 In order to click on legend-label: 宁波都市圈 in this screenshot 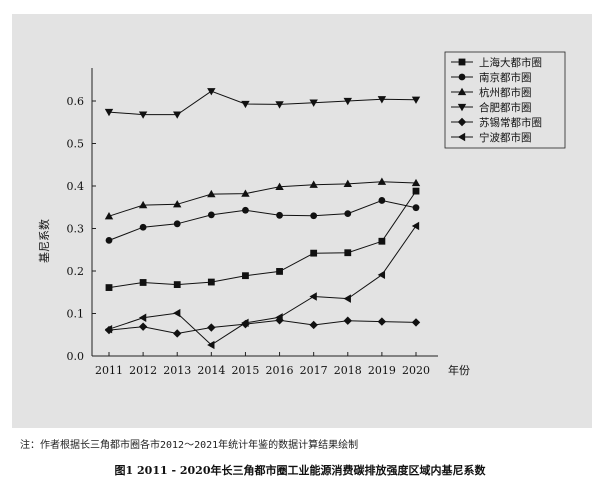, I will do `click(505, 137)`.